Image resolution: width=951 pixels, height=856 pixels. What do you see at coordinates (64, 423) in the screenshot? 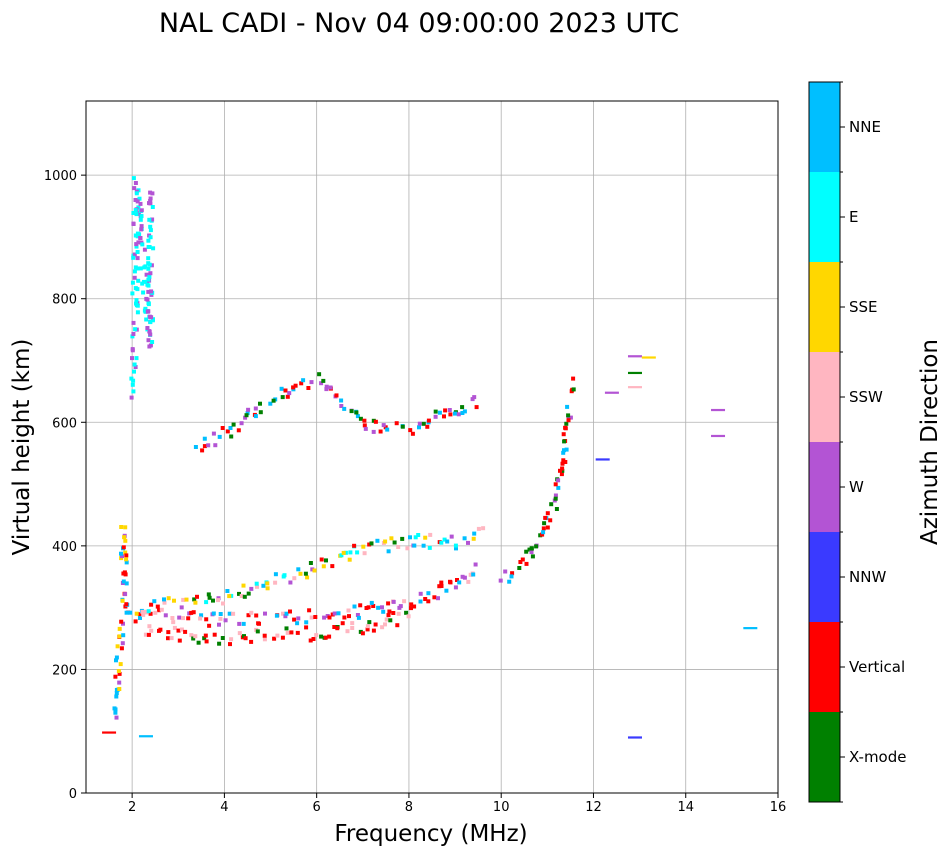
I see `y-tick-label: 600` at bounding box center [64, 423].